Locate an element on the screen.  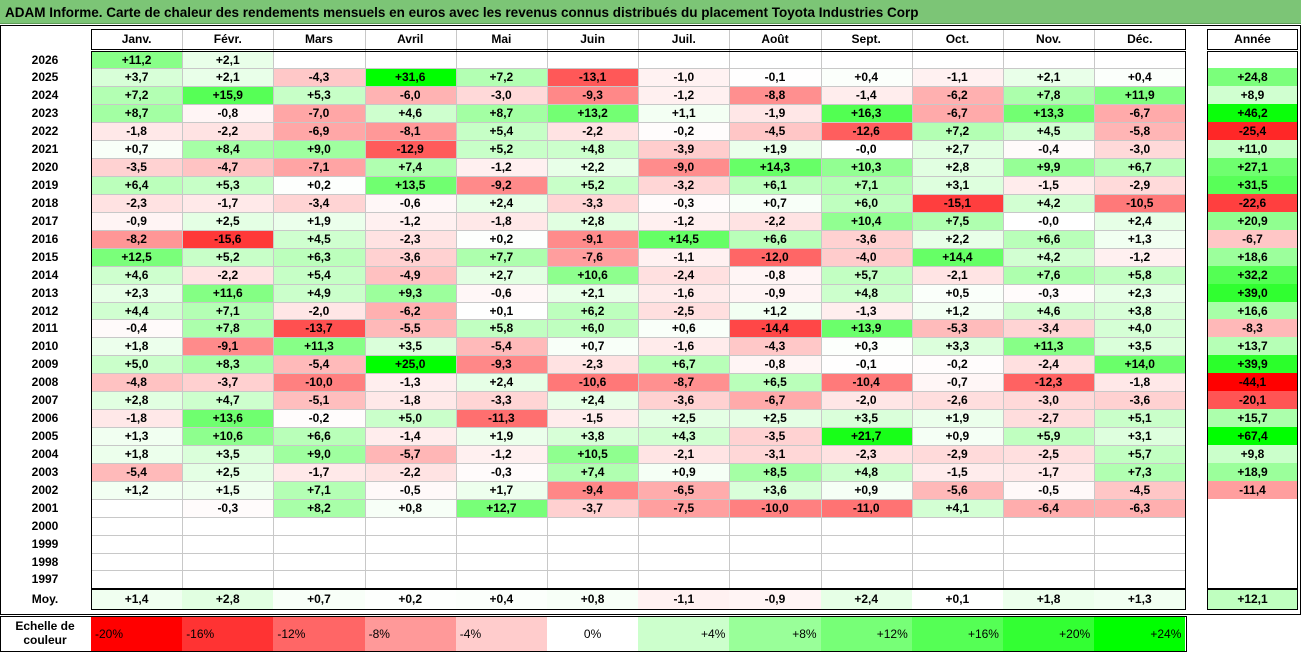
year-label: 2024 is located at coordinates (45, 95).